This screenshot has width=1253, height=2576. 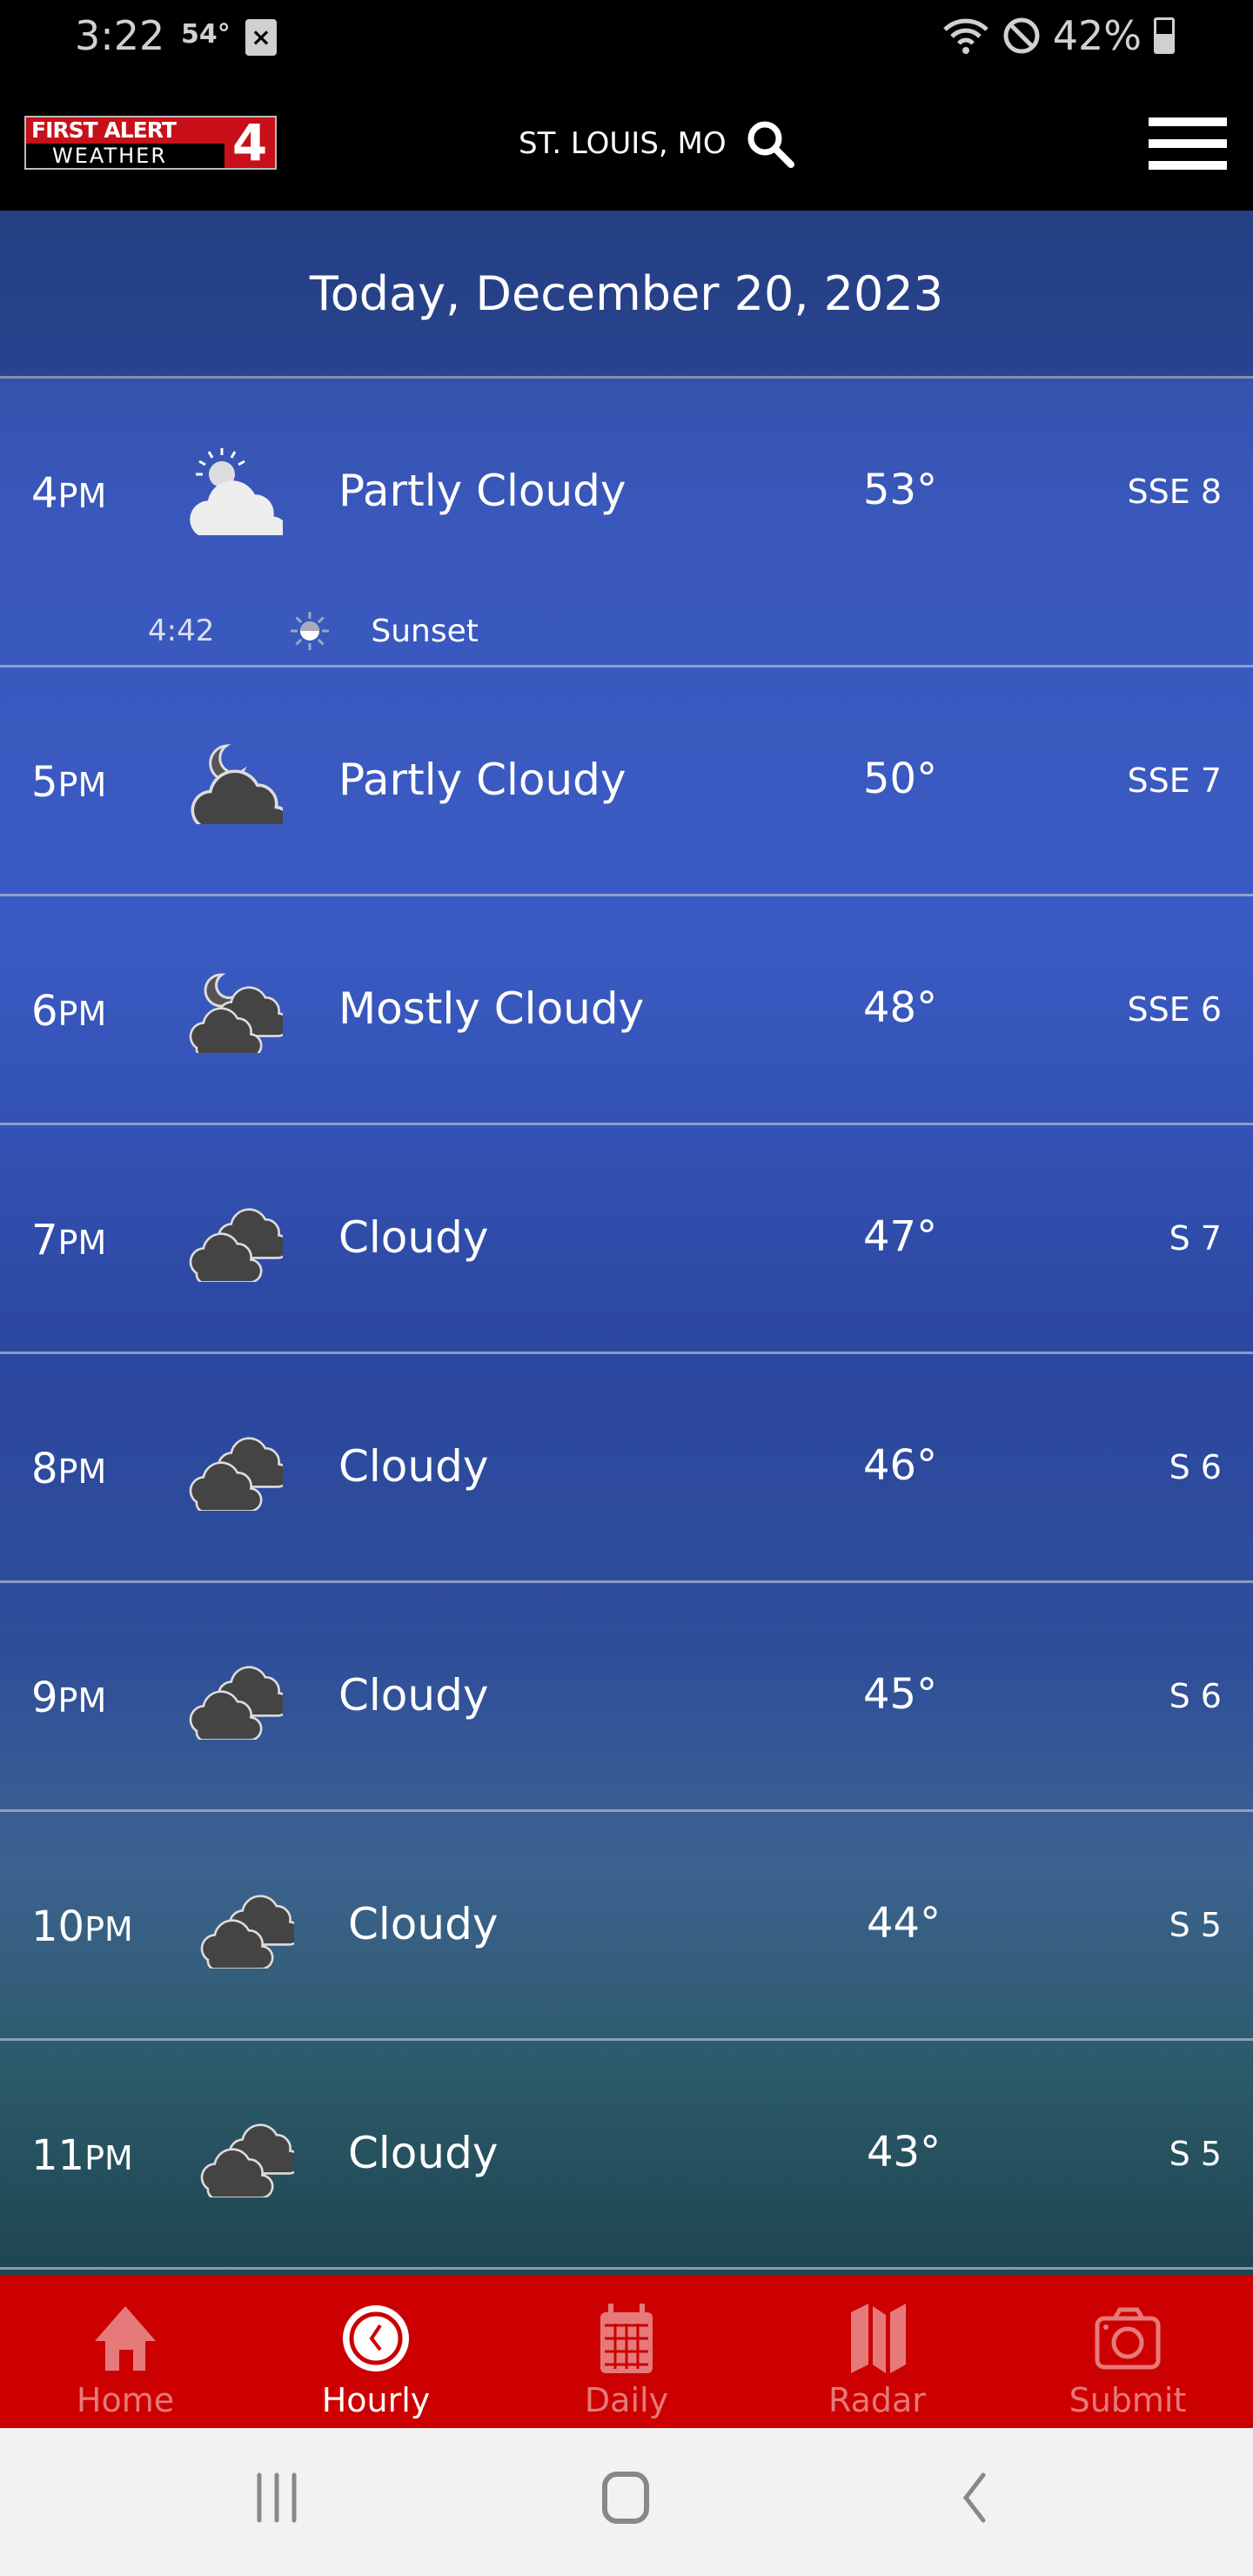 I want to click on sunset-time: 4:42, so click(x=181, y=631).